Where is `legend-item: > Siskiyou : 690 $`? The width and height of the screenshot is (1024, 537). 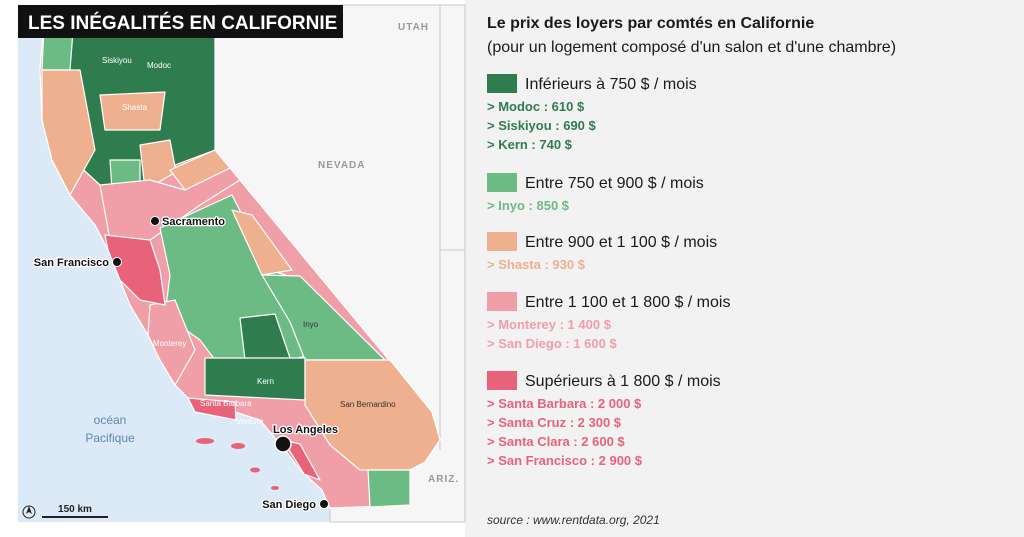
legend-item: > Siskiyou : 690 $ is located at coordinates (542, 125).